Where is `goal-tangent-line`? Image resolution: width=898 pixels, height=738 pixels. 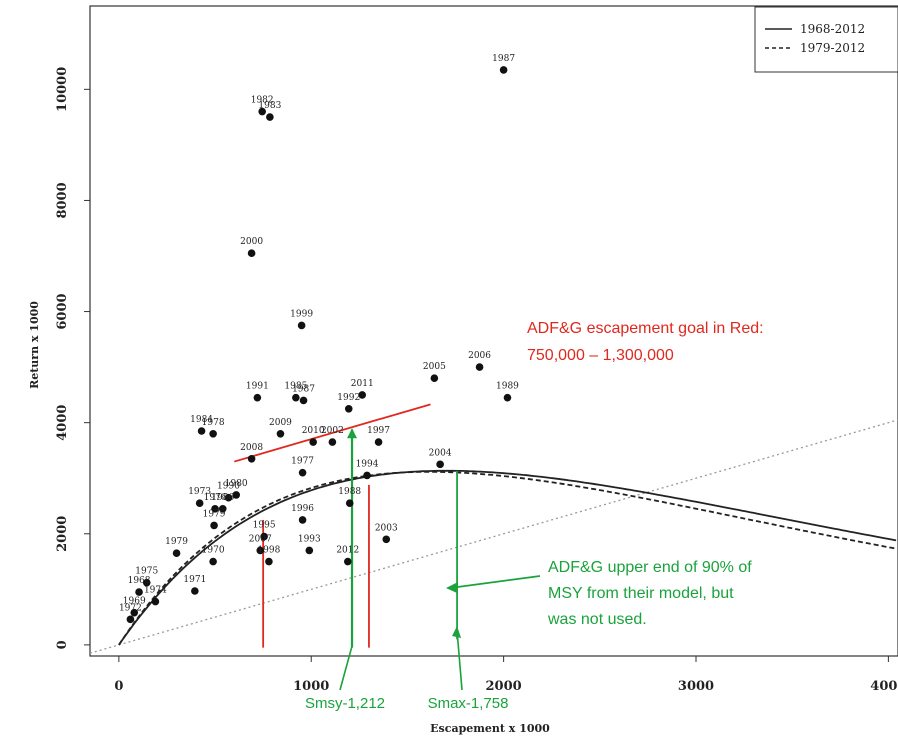 goal-tangent-line is located at coordinates (332, 433).